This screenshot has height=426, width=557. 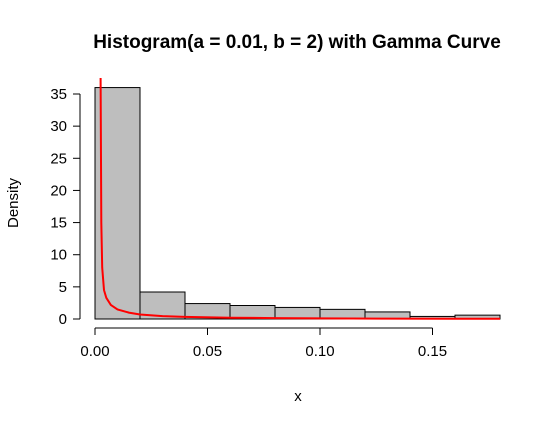 What do you see at coordinates (58, 158) in the screenshot?
I see `y-tick-label: 25` at bounding box center [58, 158].